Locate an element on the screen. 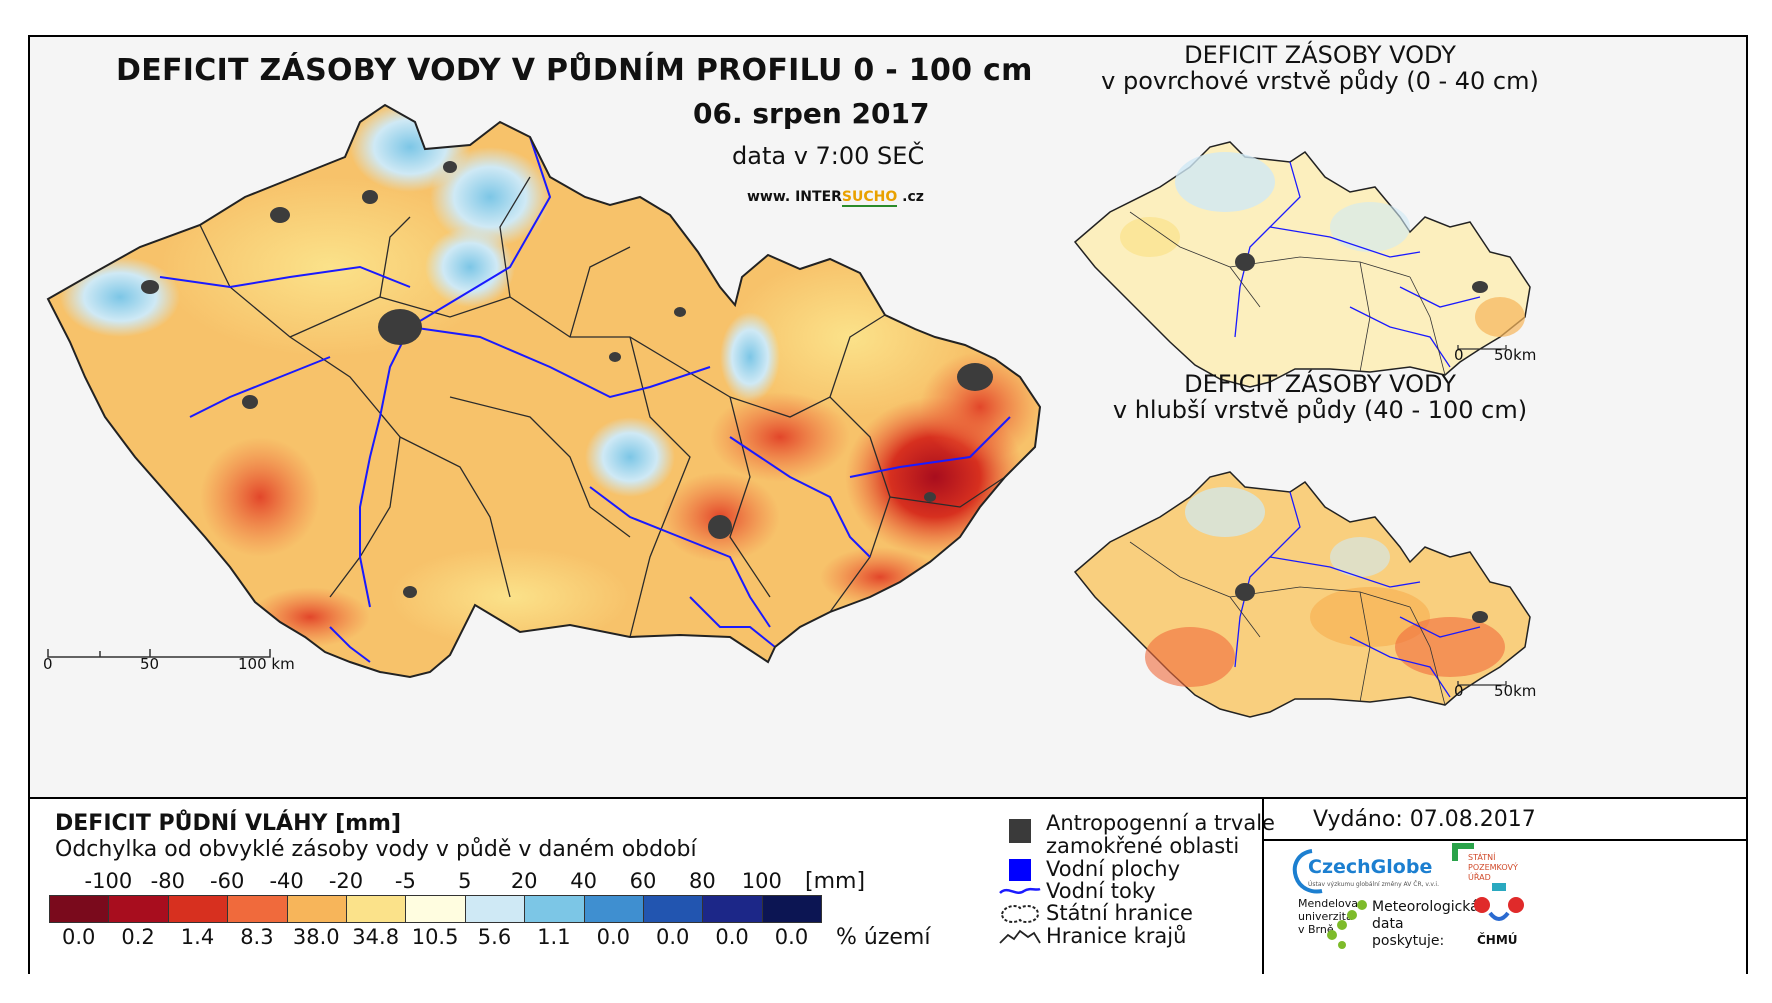 This screenshot has width=1772, height=1003. meteo-text-1: Meteorologická is located at coordinates (1425, 907).